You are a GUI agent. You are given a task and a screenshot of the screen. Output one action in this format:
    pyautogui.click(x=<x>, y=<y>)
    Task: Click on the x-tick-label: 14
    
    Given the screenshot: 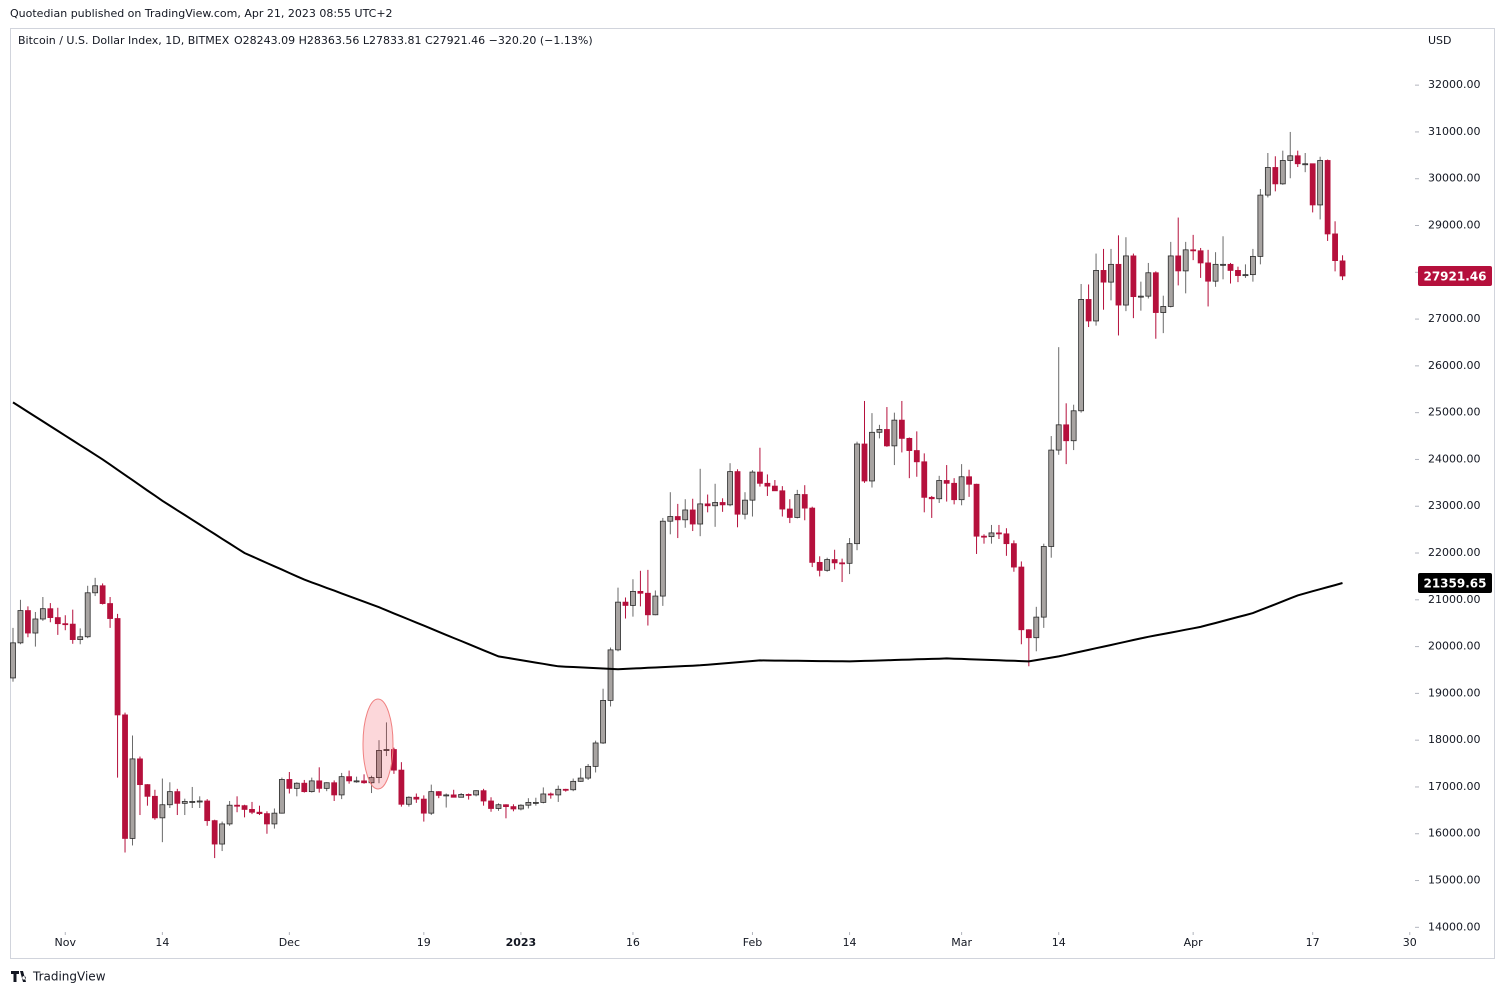 What is the action you would take?
    pyautogui.click(x=850, y=942)
    